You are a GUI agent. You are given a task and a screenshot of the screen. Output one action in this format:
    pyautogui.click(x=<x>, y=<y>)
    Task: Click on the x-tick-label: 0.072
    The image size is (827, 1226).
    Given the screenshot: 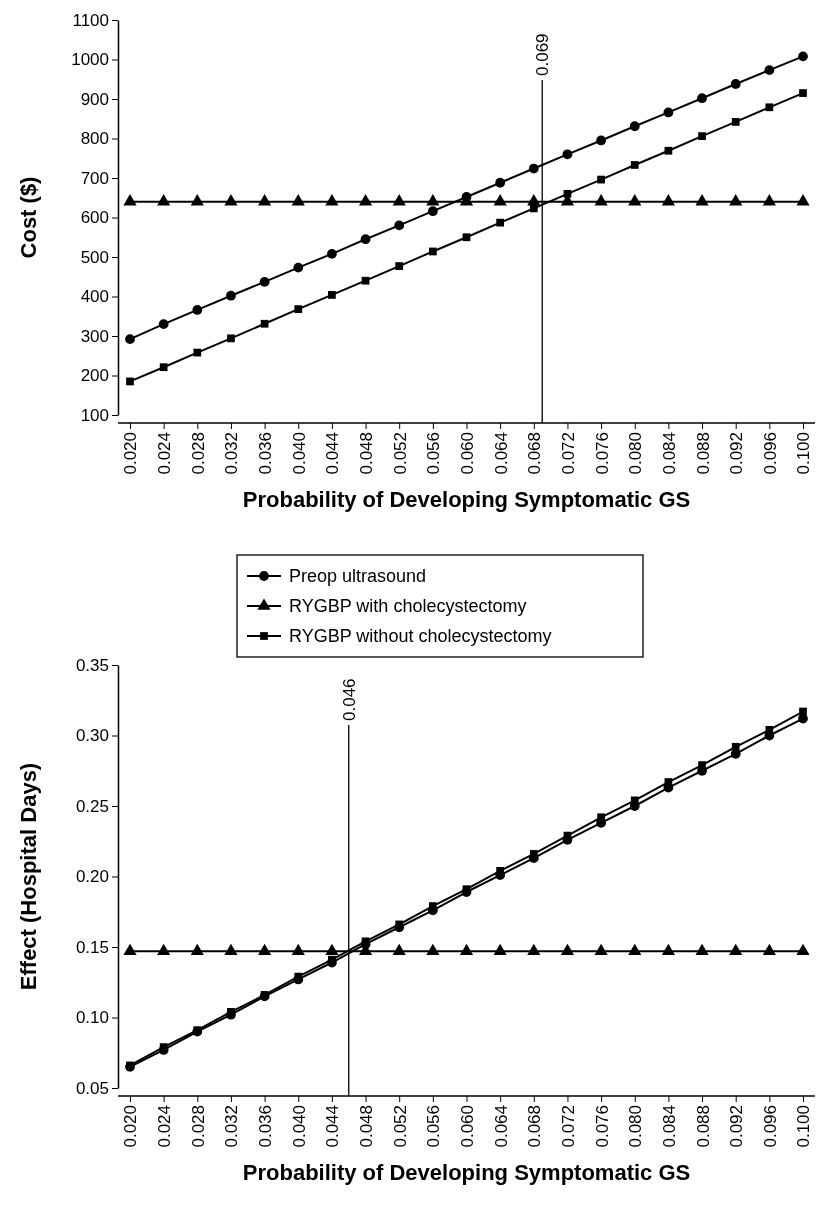 What is the action you would take?
    pyautogui.click(x=568, y=453)
    